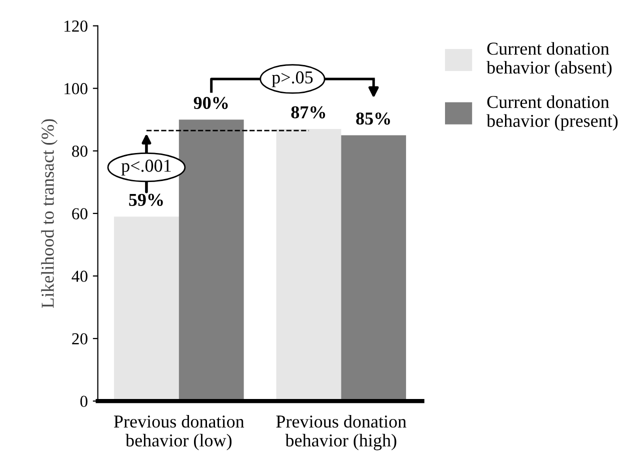 The height and width of the screenshot is (461, 635). Describe the element at coordinates (146, 168) in the screenshot. I see `annotation: p<.001` at that location.